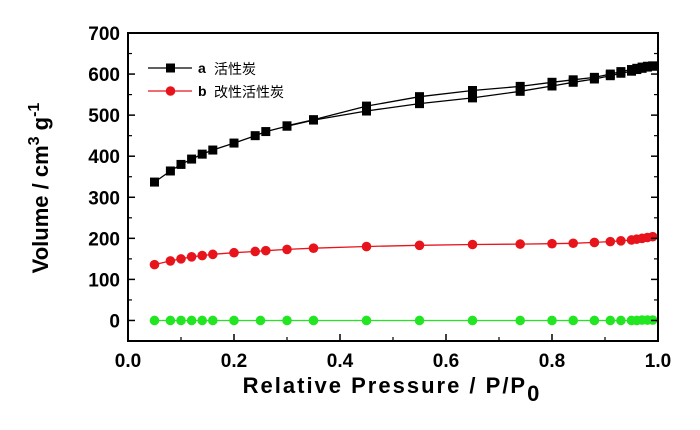 The height and width of the screenshot is (430, 700). I want to click on y-axis-title-sup1: 3, so click(34, 140).